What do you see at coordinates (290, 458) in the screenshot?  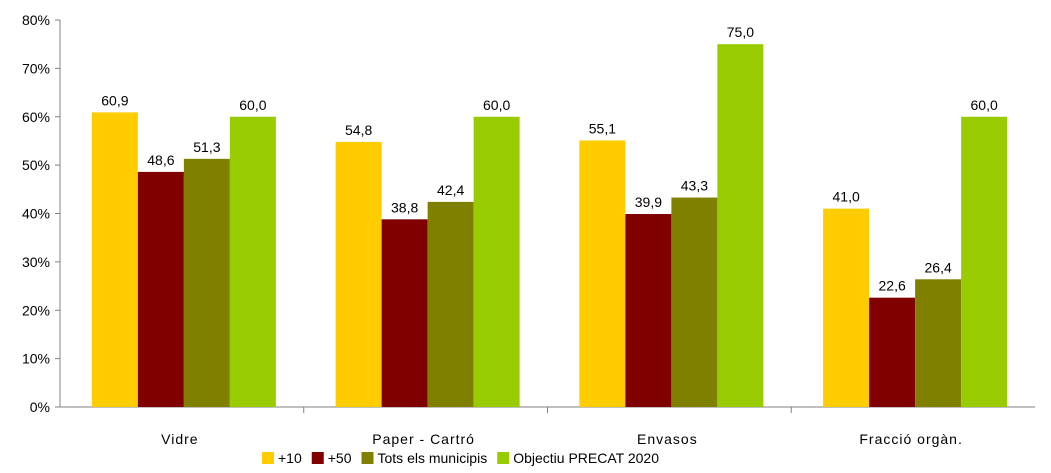 I see `legend-entry: +10` at bounding box center [290, 458].